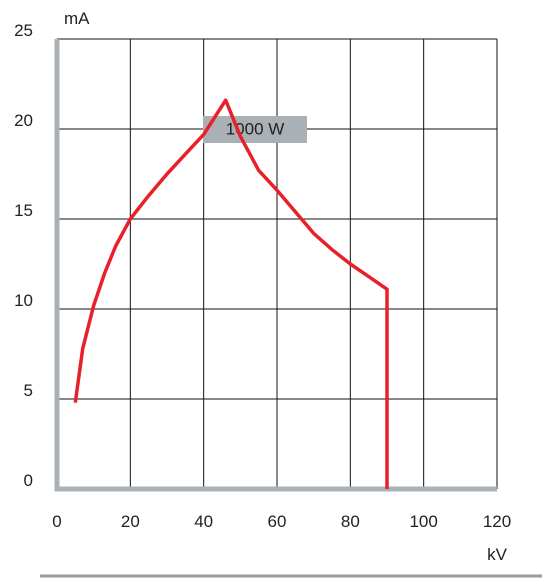 The width and height of the screenshot is (542, 578). What do you see at coordinates (23, 30) in the screenshot?
I see `y-tick-label: 25` at bounding box center [23, 30].